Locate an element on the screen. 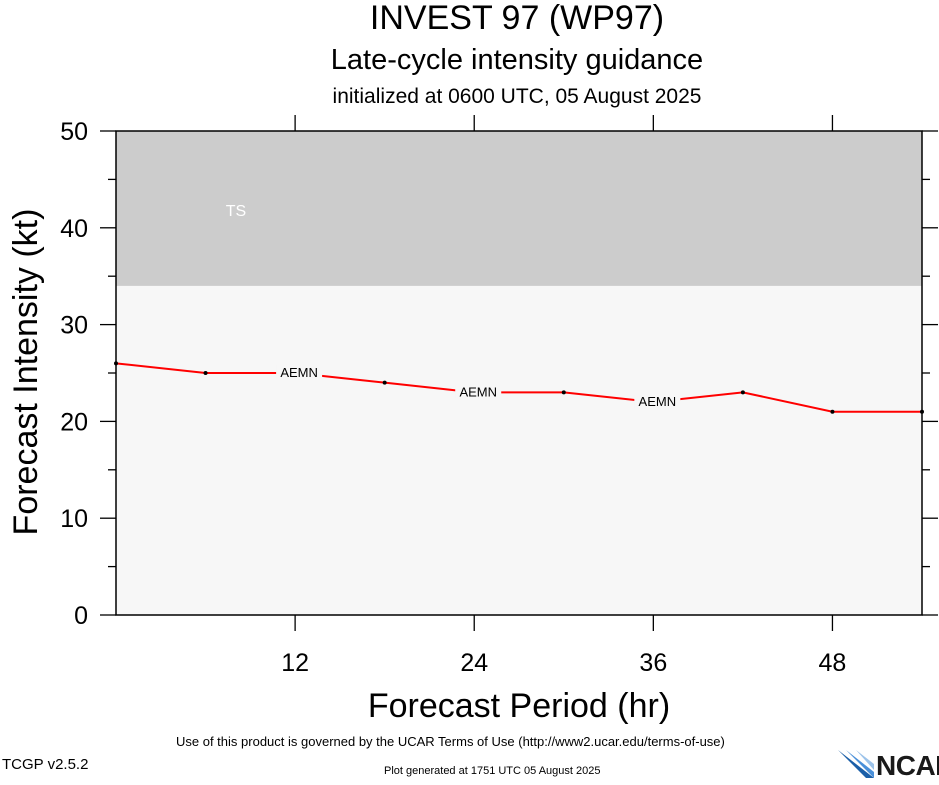  version-label: TCGP v2.5.2 is located at coordinates (45, 764).